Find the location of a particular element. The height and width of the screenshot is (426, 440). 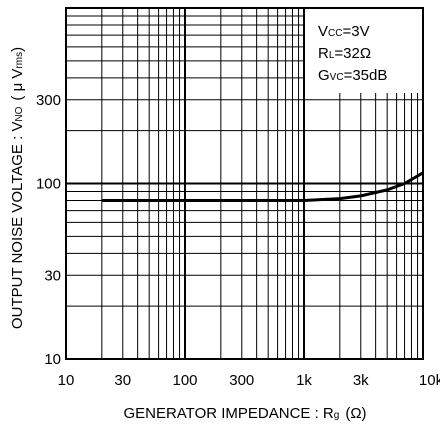

x-axis-label-sub: g is located at coordinates (337, 415).